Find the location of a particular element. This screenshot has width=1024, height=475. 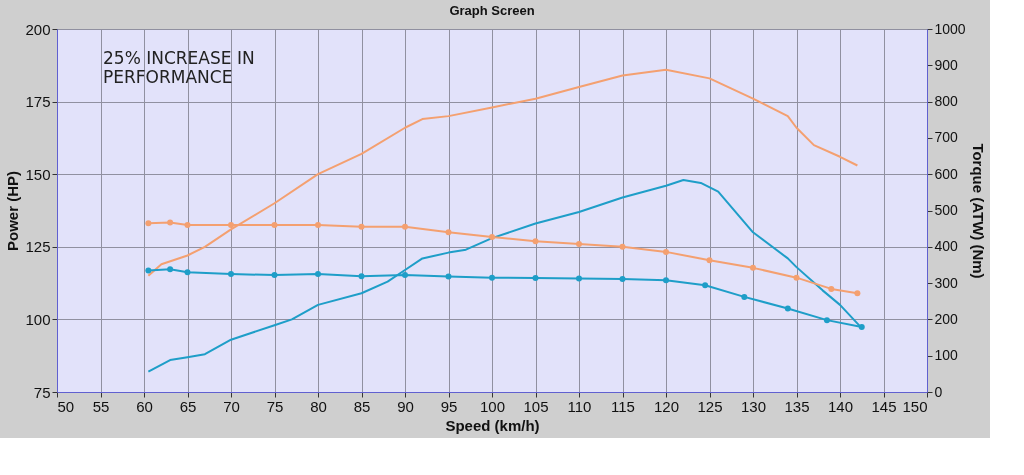

x-tick-label: 70 is located at coordinates (231, 406).